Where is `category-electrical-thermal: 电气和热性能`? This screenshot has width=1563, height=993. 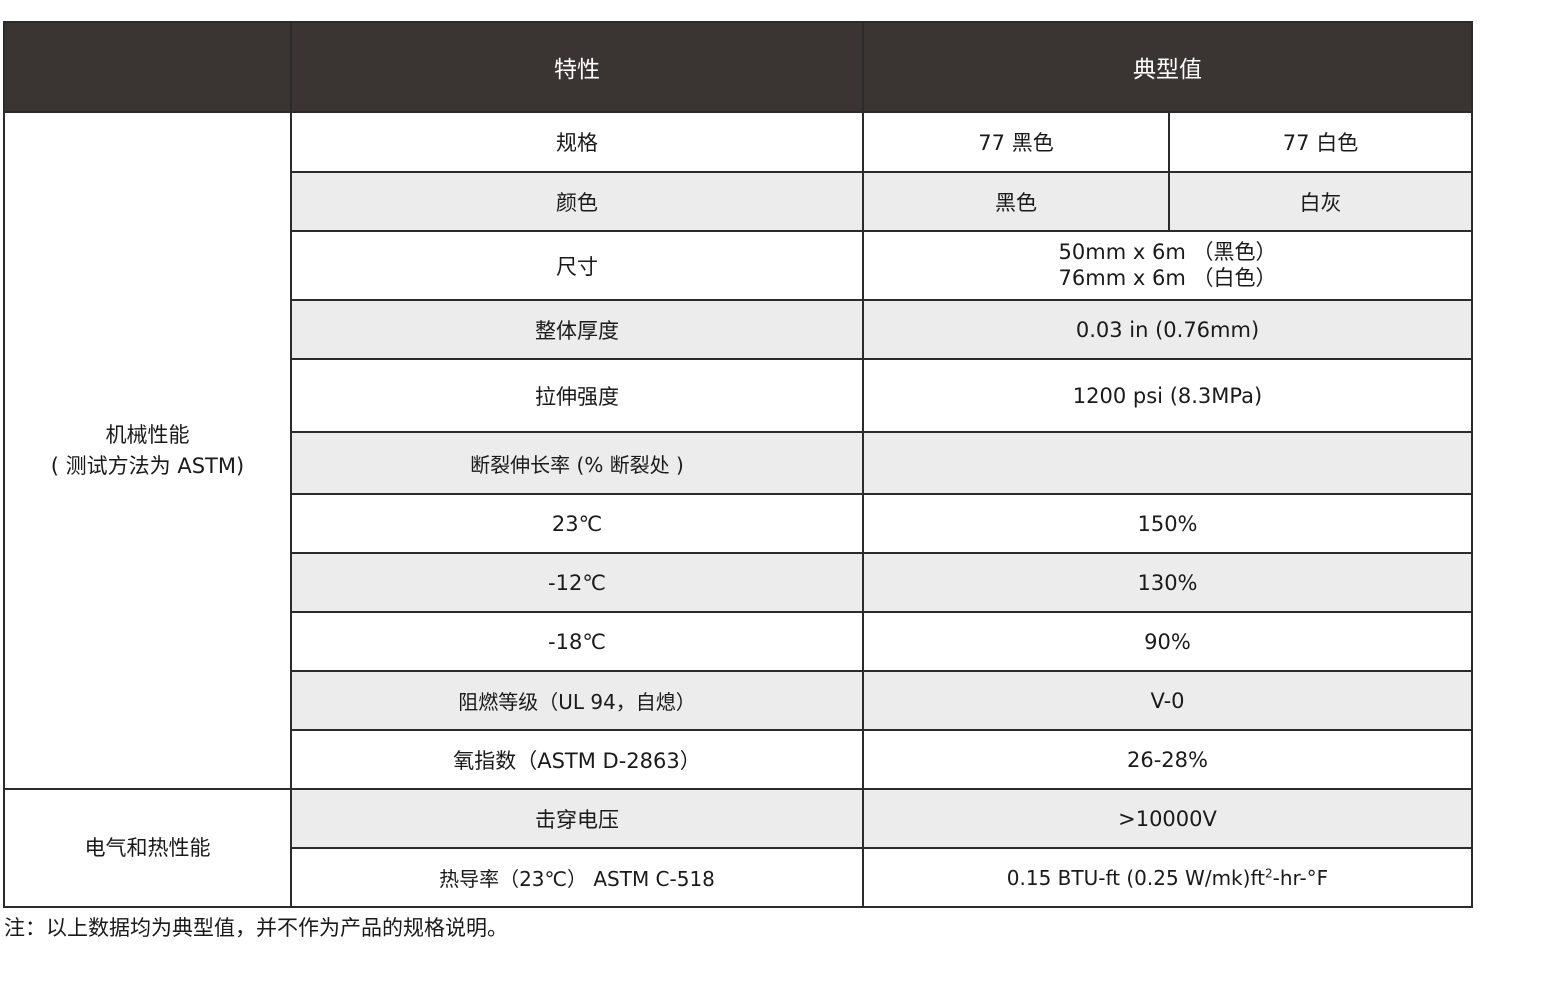
category-electrical-thermal: 电气和热性能 is located at coordinates (147, 848).